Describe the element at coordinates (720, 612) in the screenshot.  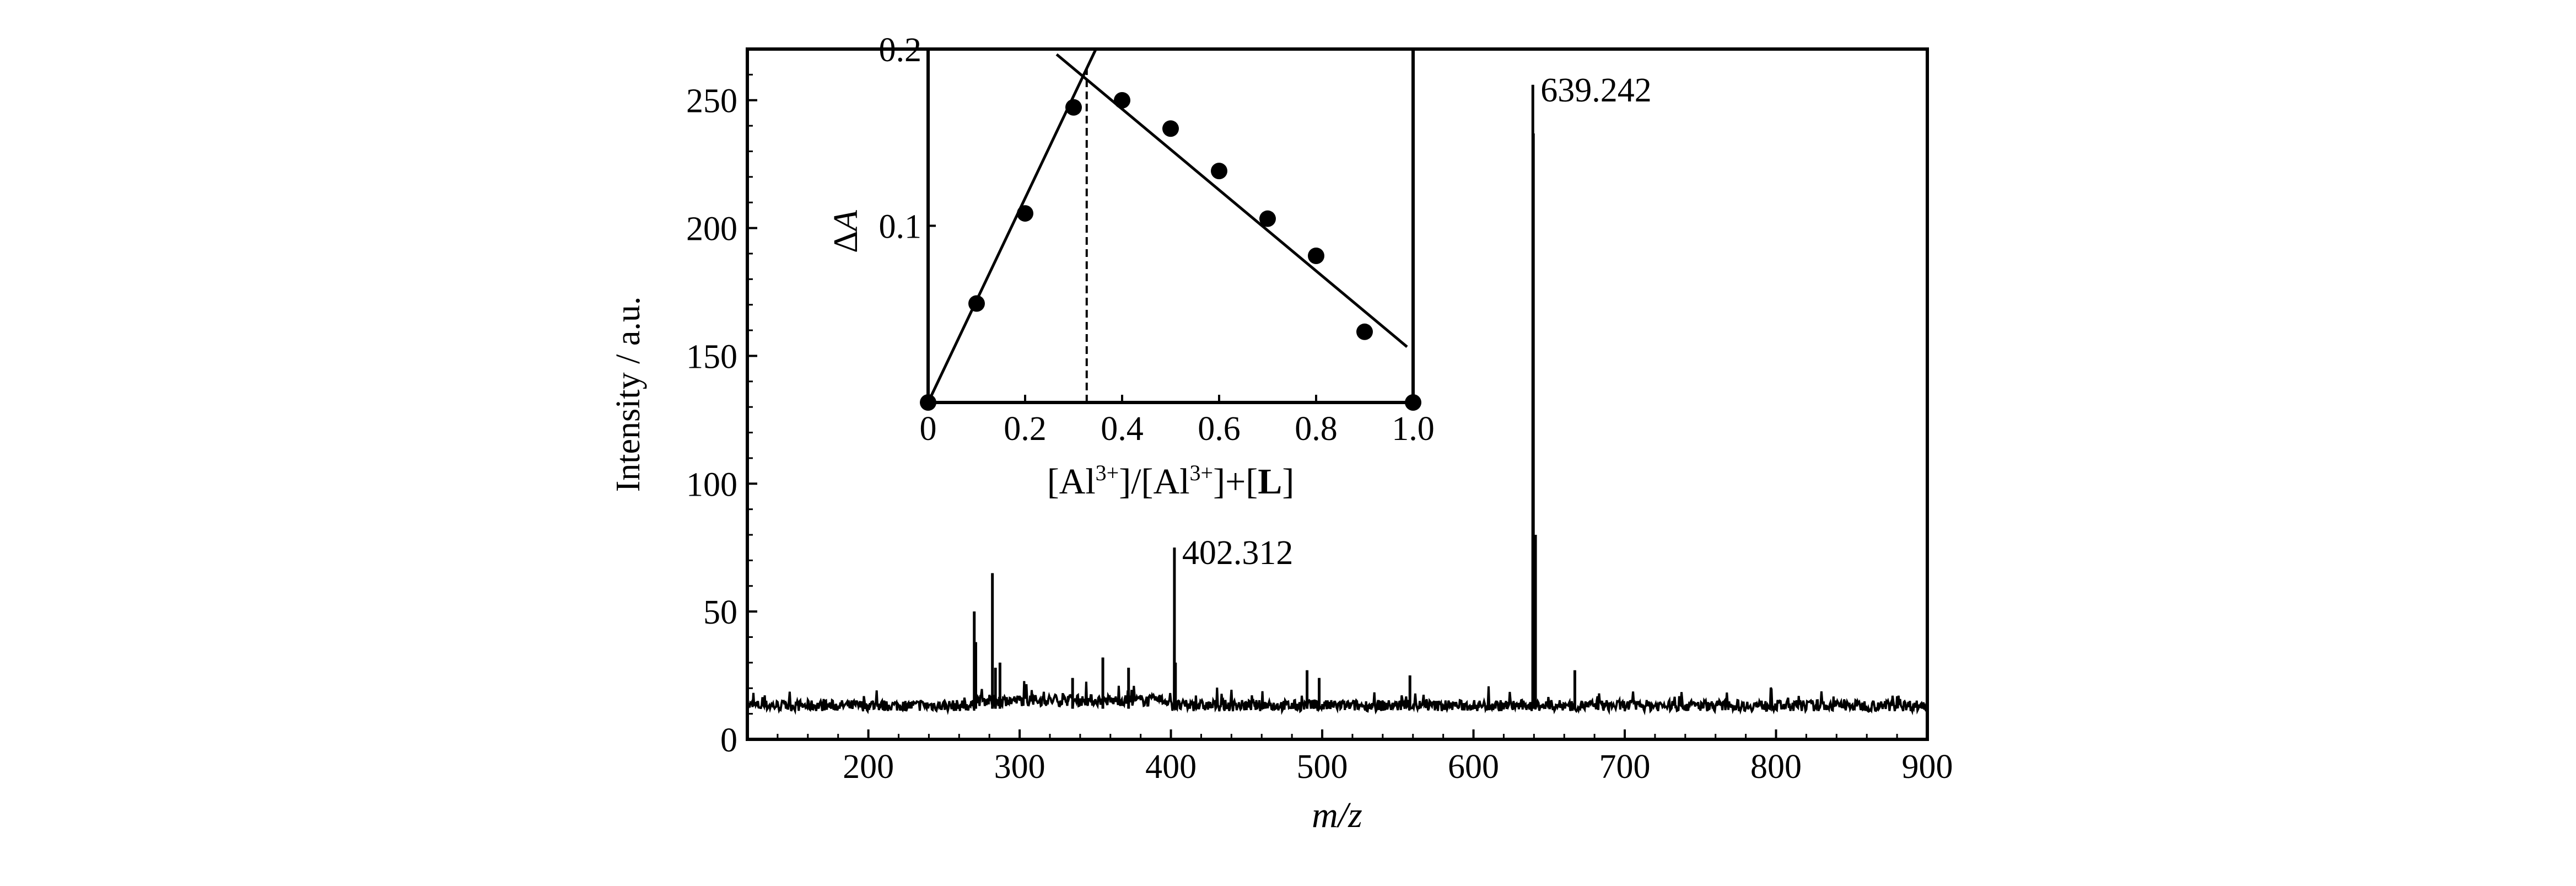
I see `y-tick-label: 50` at that location.